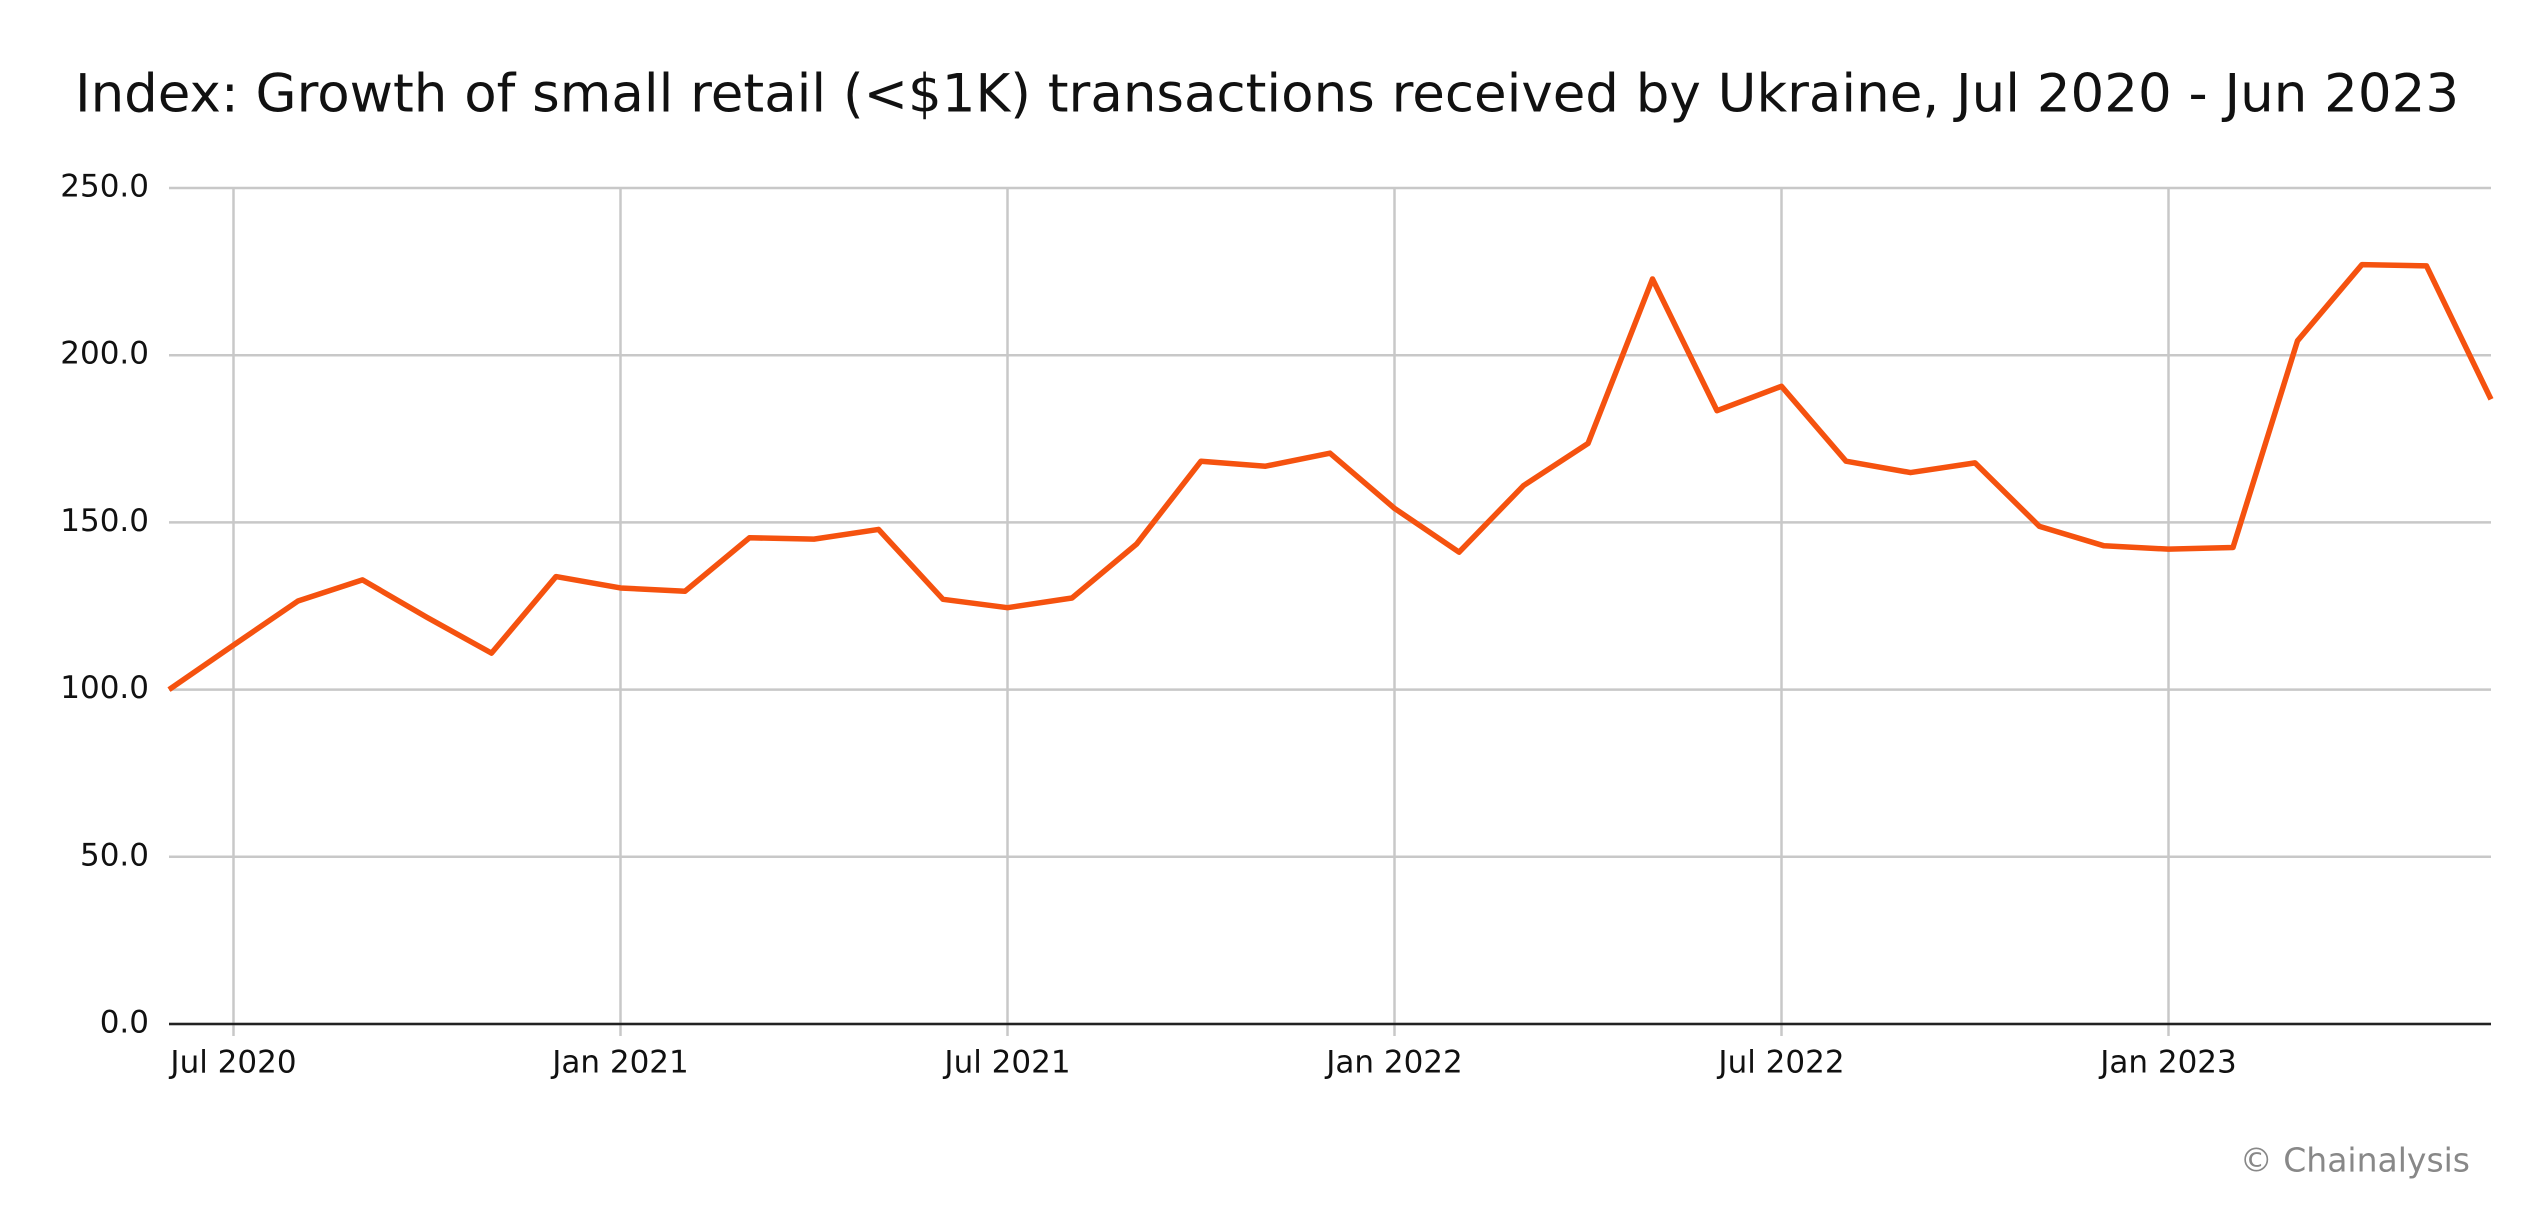 The image size is (2535, 1213). I want to click on x-tick-label: Jul 2021, so click(1006, 1063).